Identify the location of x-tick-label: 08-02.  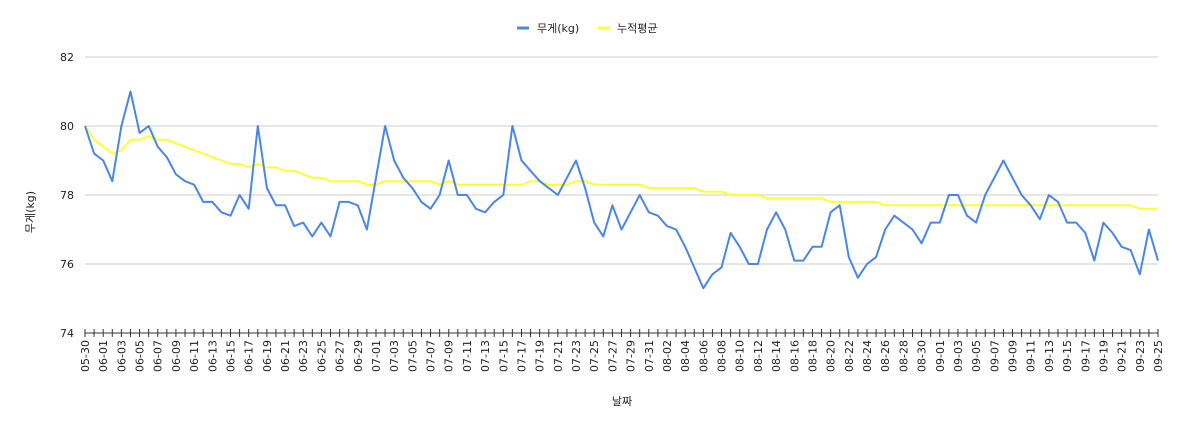
(667, 356).